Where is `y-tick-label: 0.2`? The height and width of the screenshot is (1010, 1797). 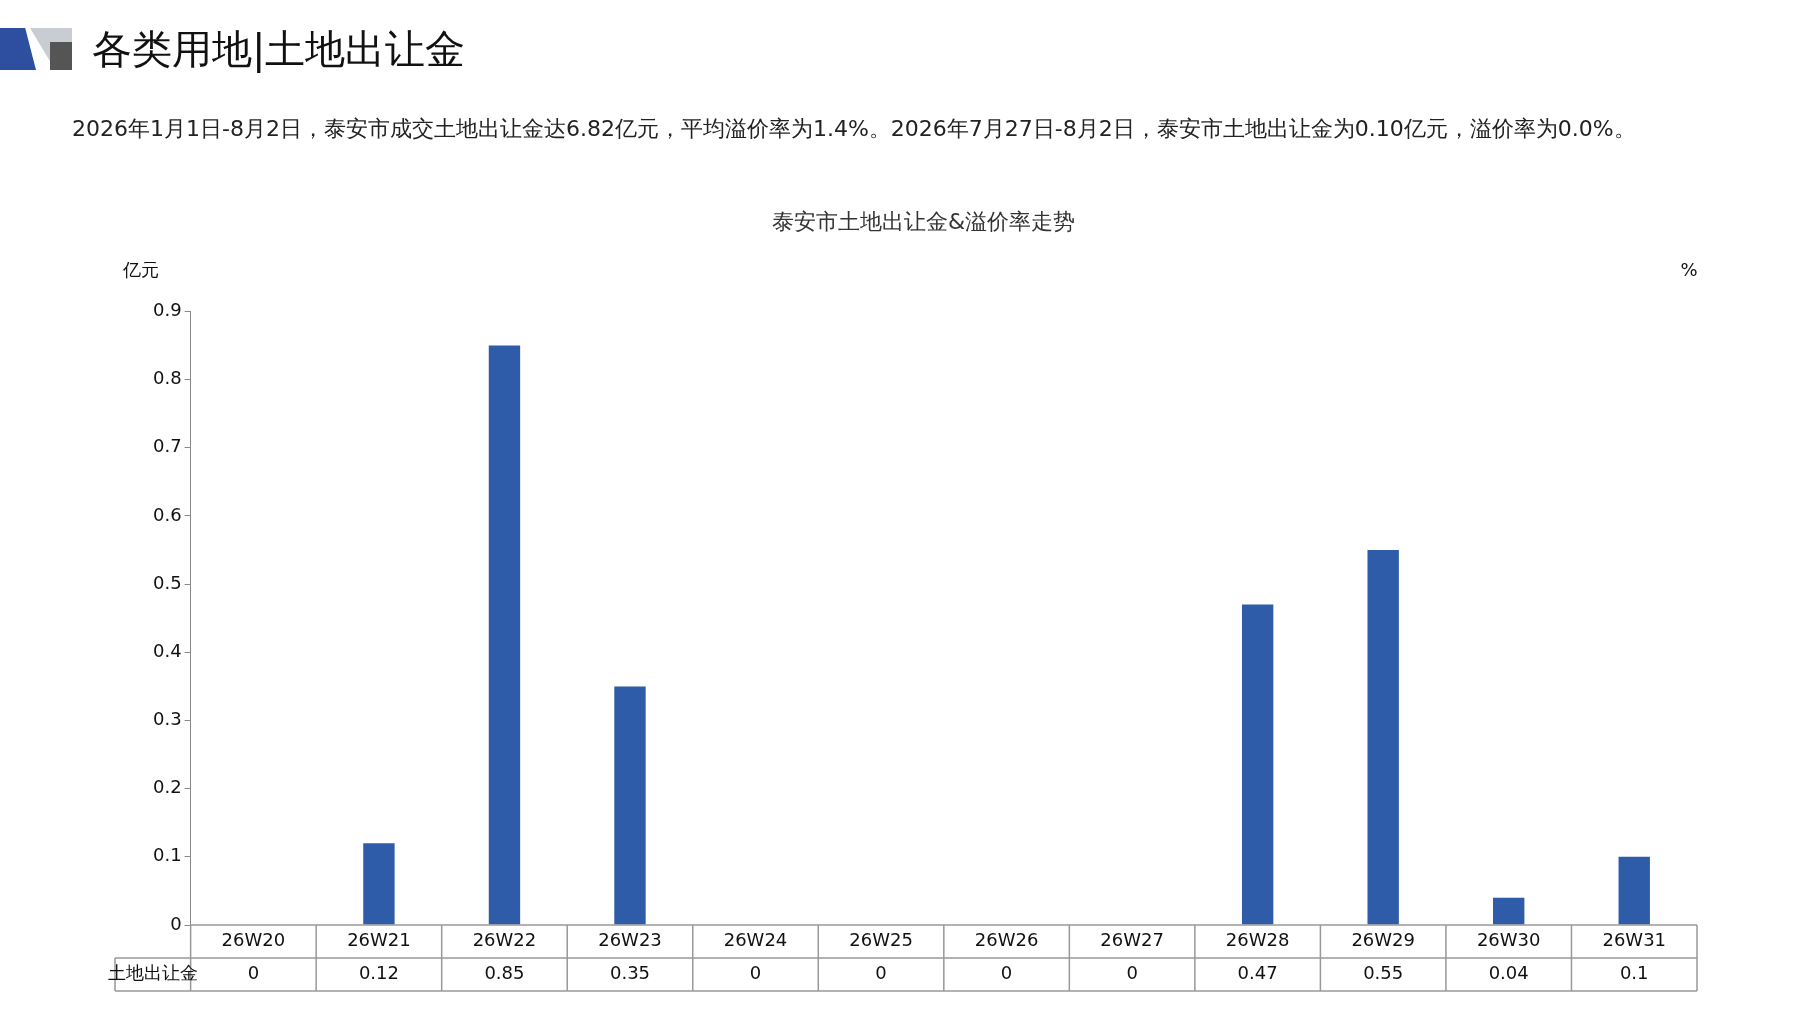 y-tick-label: 0.2 is located at coordinates (167, 787).